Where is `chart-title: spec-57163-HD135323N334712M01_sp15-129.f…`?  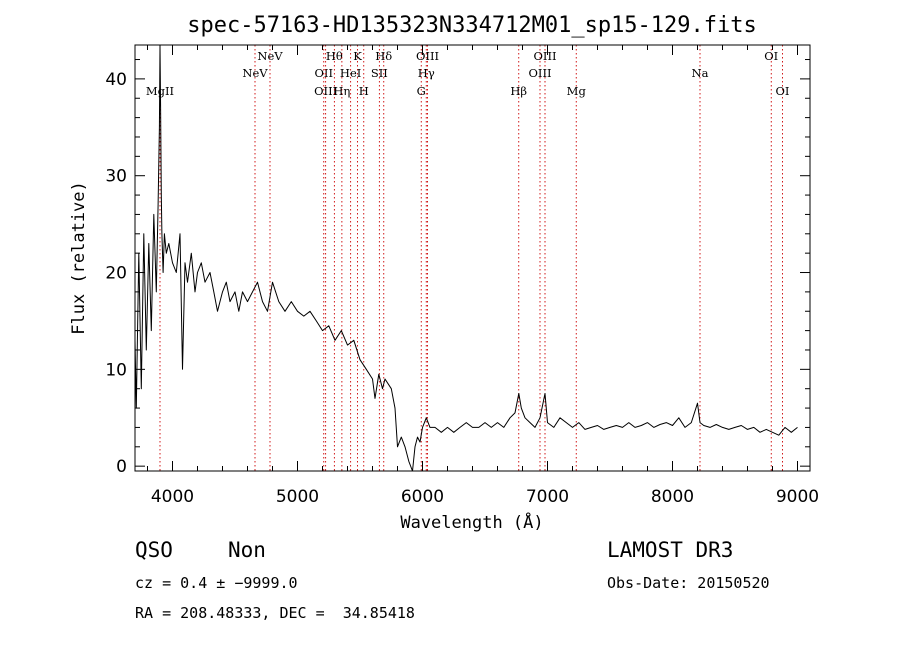
chart-title: spec-57163-HD135323N334712M01_sp15-129.f… is located at coordinates (472, 25).